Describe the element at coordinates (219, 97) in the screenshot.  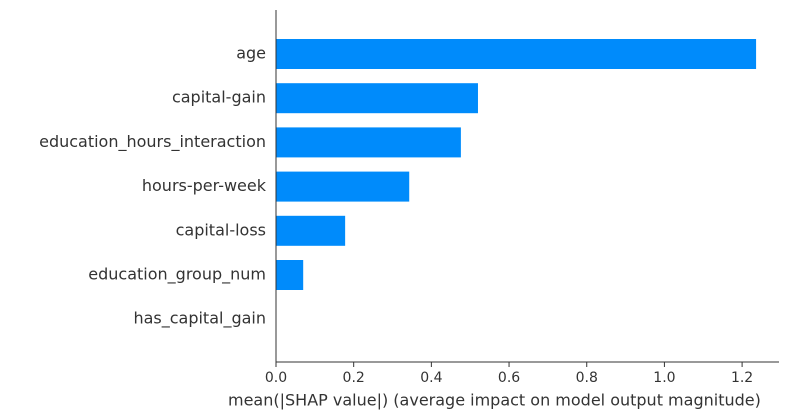
I see `y-tick-label: capital-gain` at that location.